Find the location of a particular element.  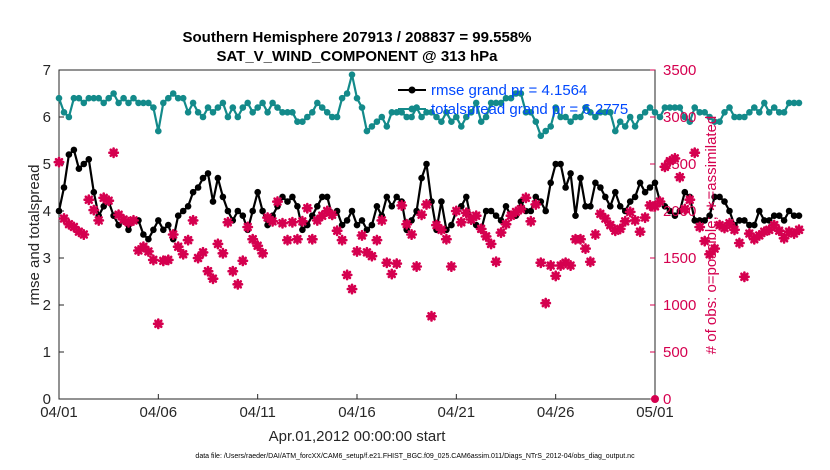

legend-spread-label: totalspread grand pr = 6.2775 is located at coordinates (529, 109).